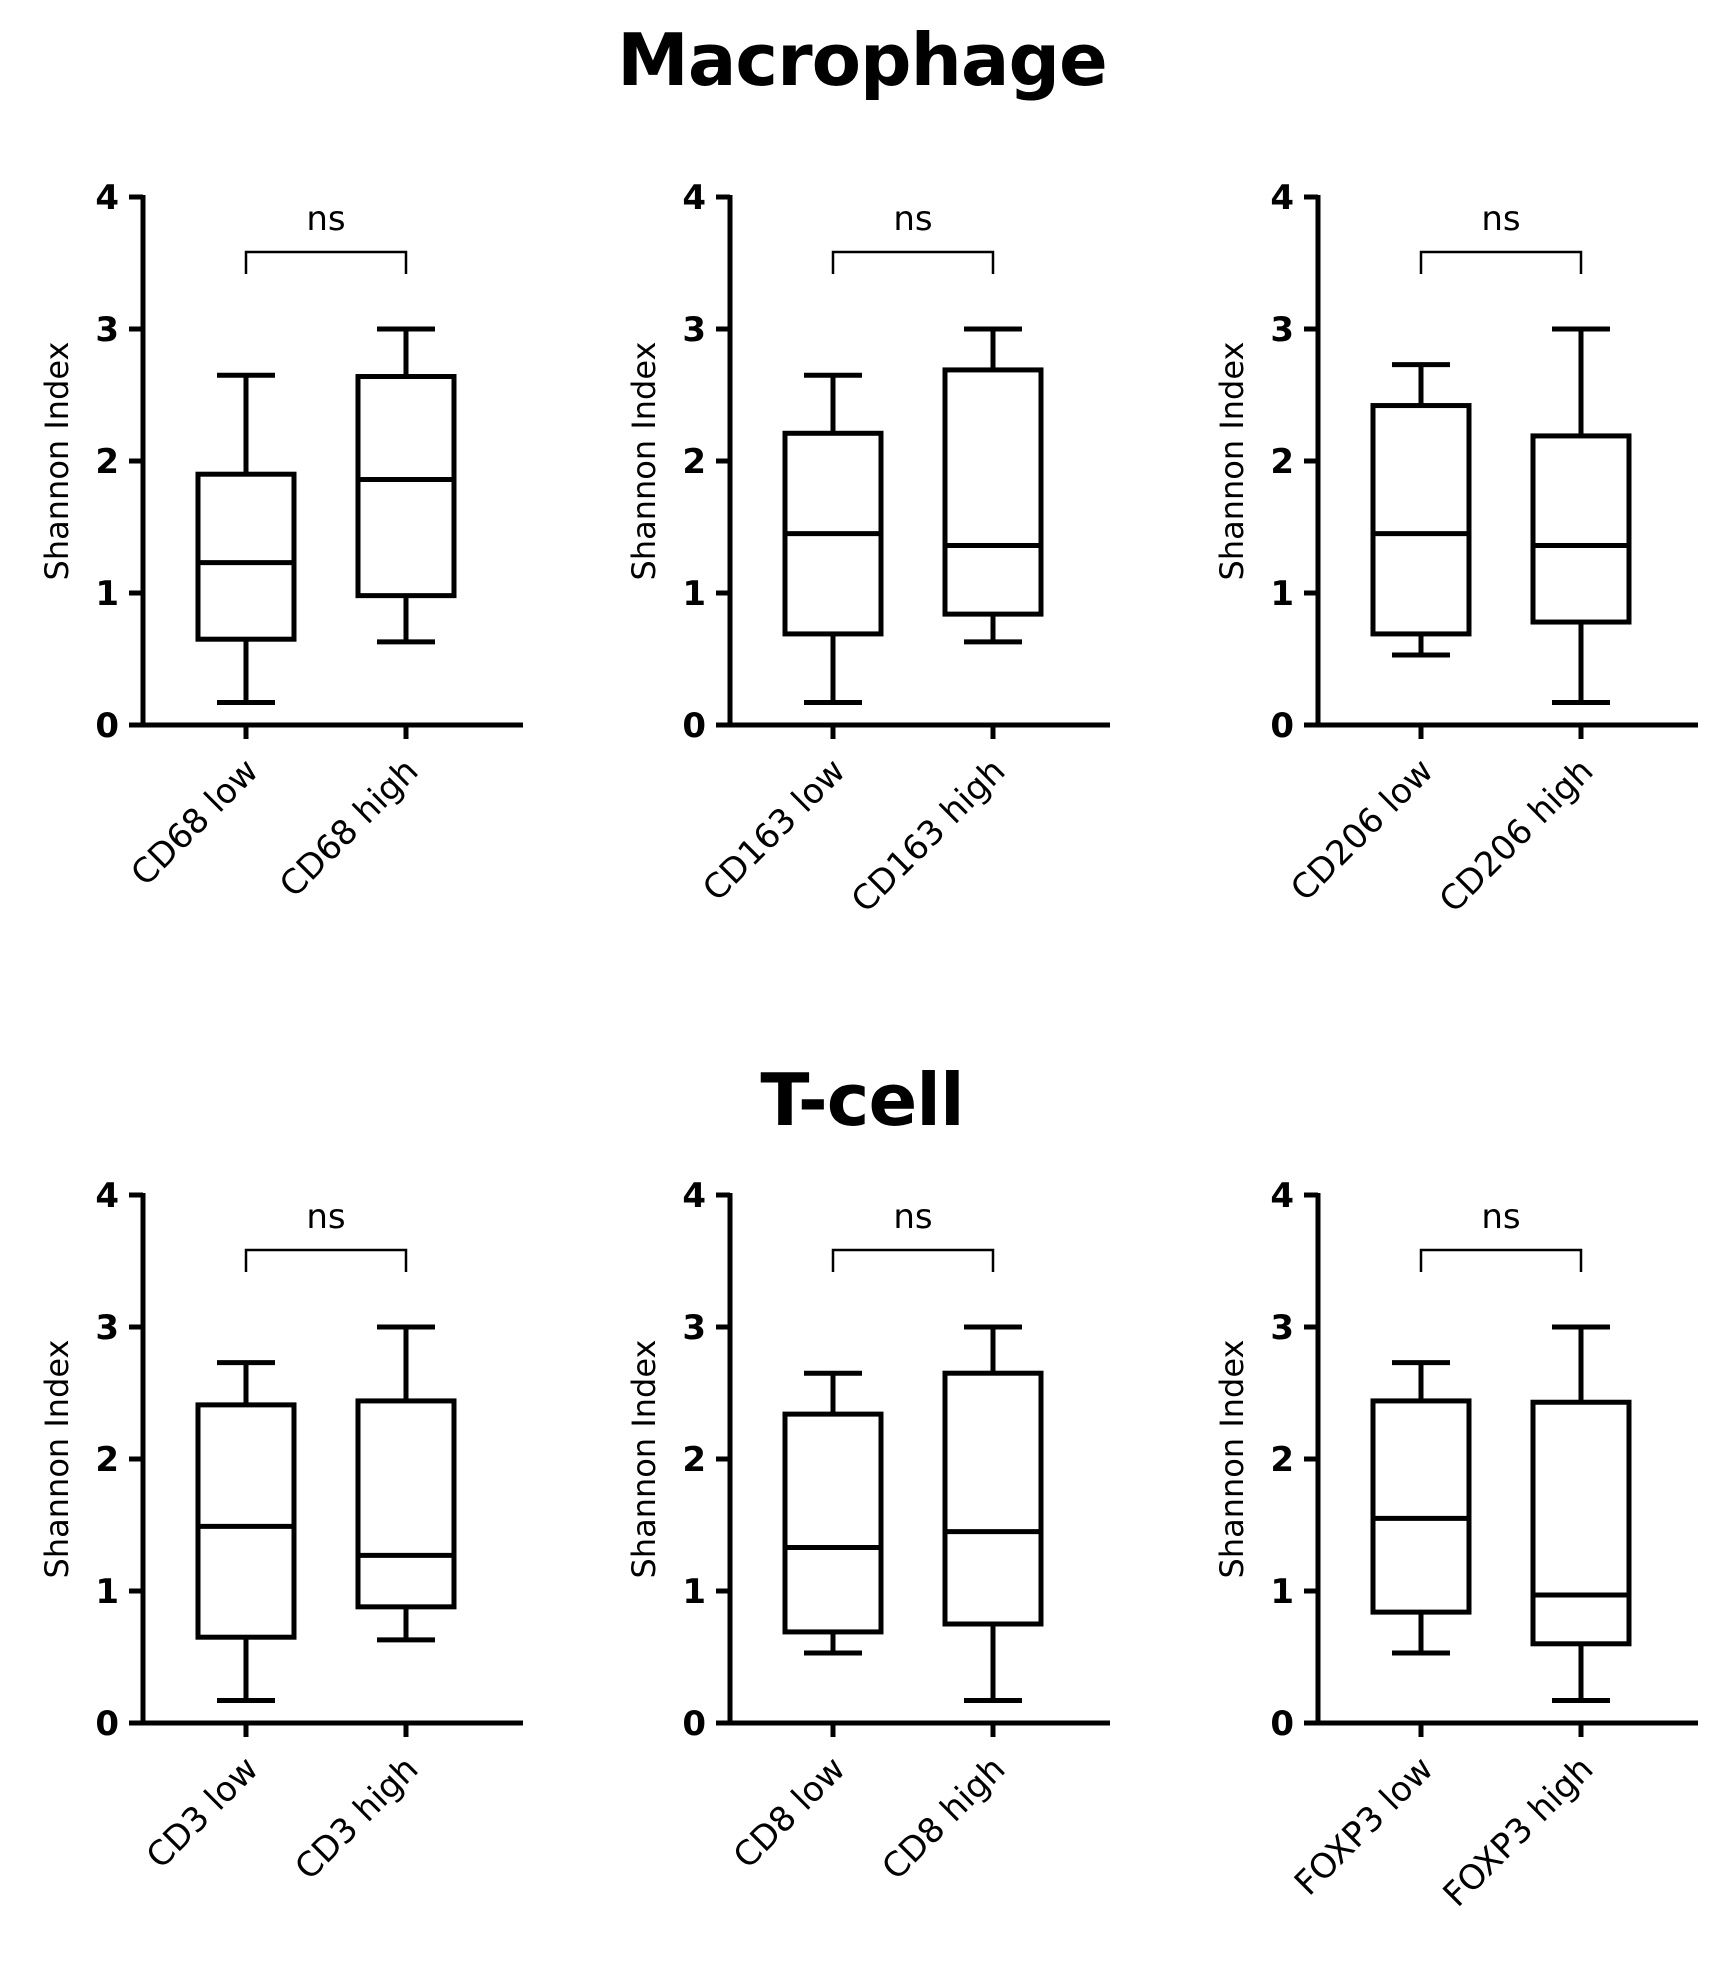 The image size is (1724, 1980). I want to click on x-category-label: FOXP3 low, so click(1364, 1826).